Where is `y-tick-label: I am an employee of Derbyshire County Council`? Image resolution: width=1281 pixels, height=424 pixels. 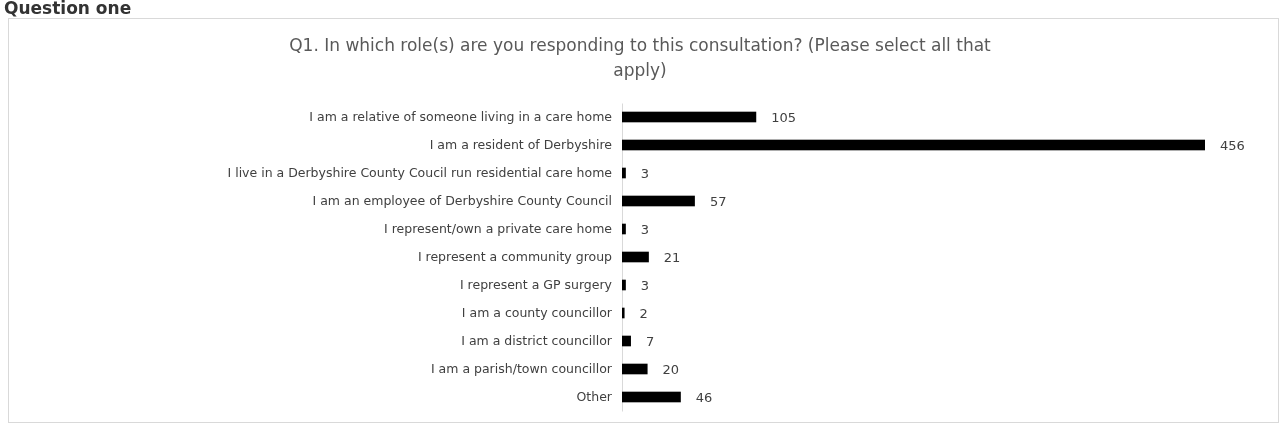
y-tick-label: I am an employee of Derbyshire County Council is located at coordinates (462, 200).